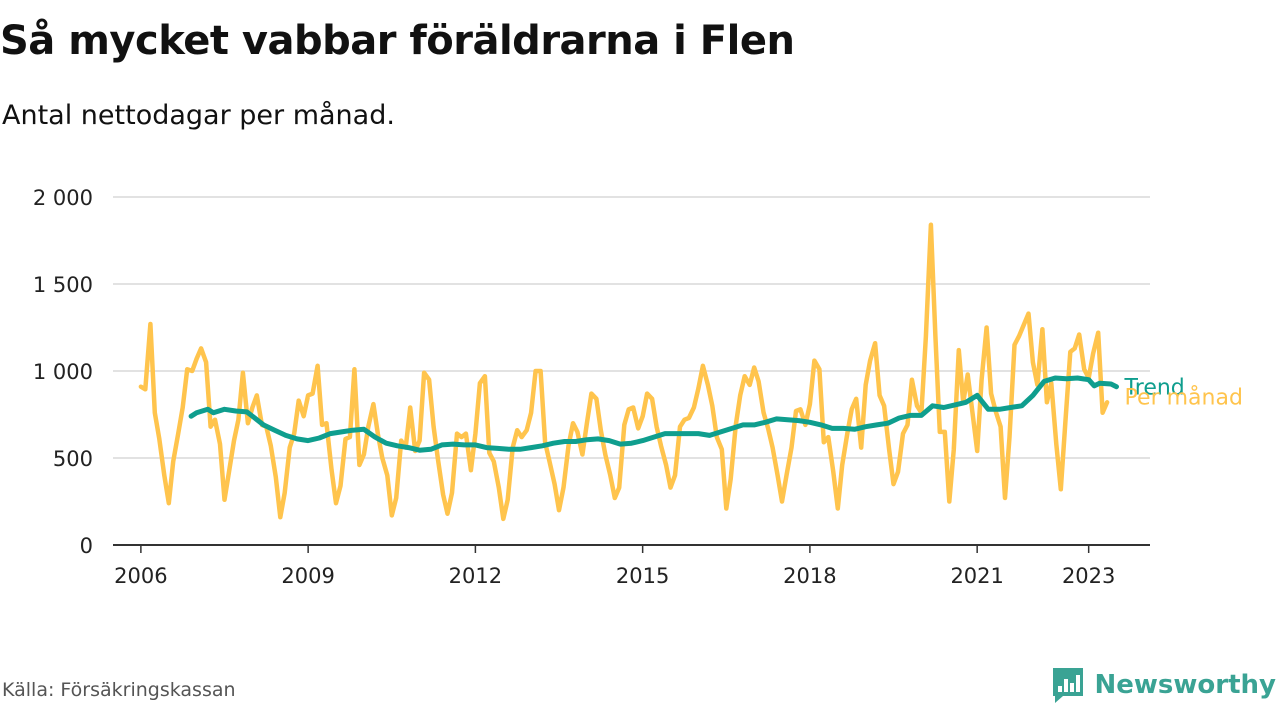 Image resolution: width=1280 pixels, height=720 pixels. Describe the element at coordinates (1154, 388) in the screenshot. I see `series-label-trend: Trend` at that location.